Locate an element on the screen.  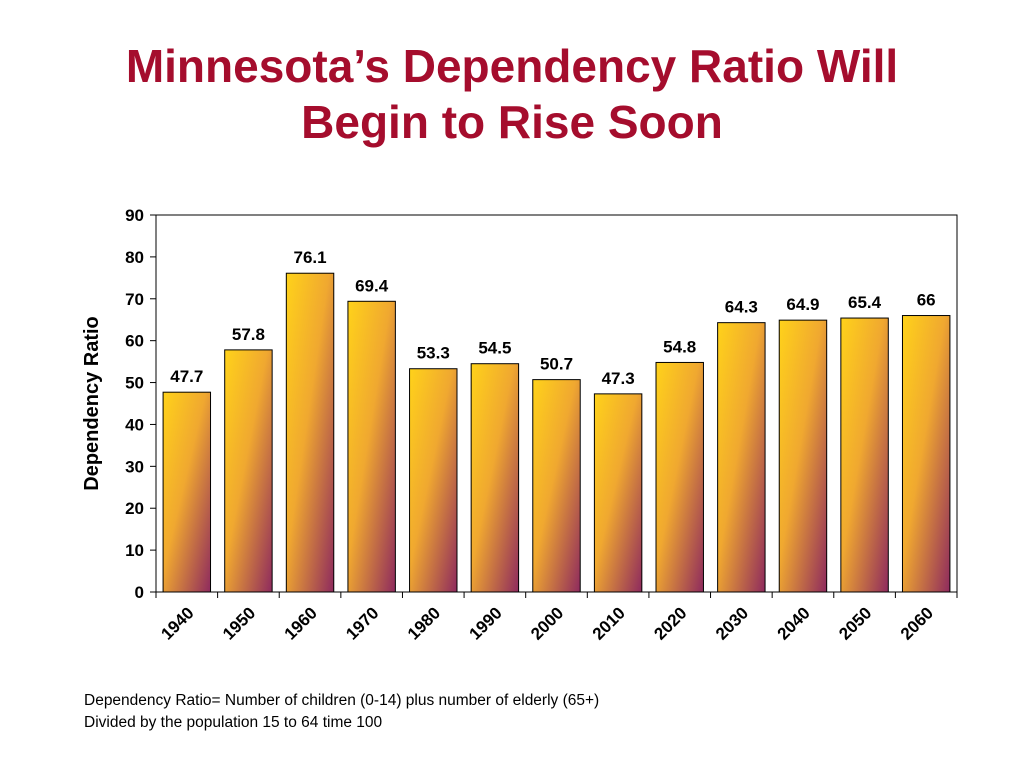
x-tick-label: 2050 is located at coordinates (855, 623).